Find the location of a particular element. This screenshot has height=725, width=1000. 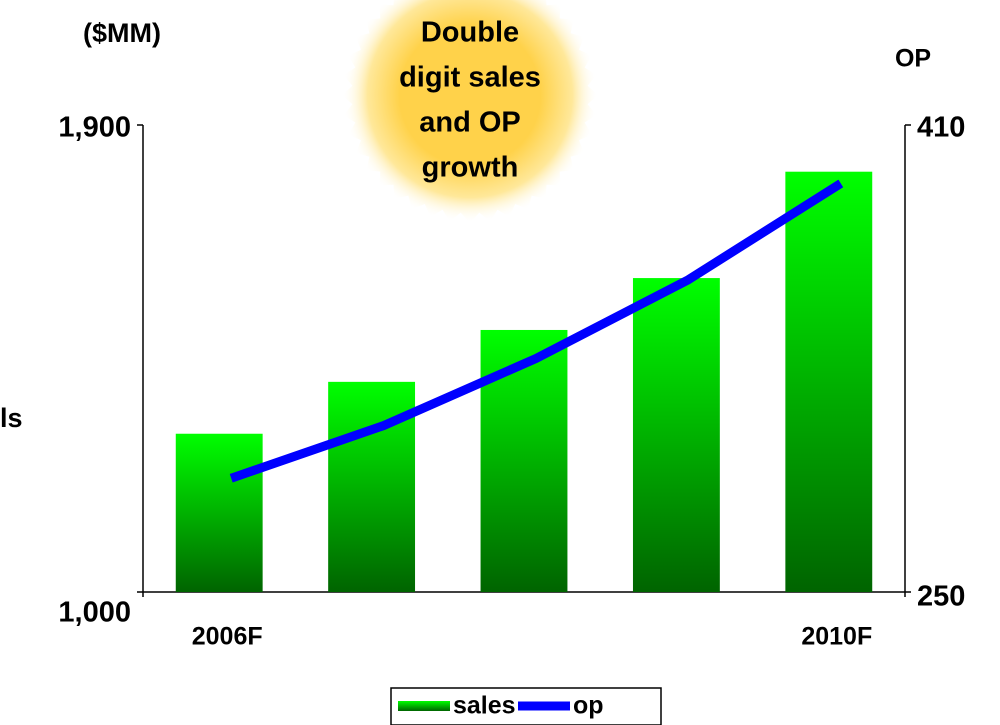

y-axis-label: ($MM) is located at coordinates (122, 33).